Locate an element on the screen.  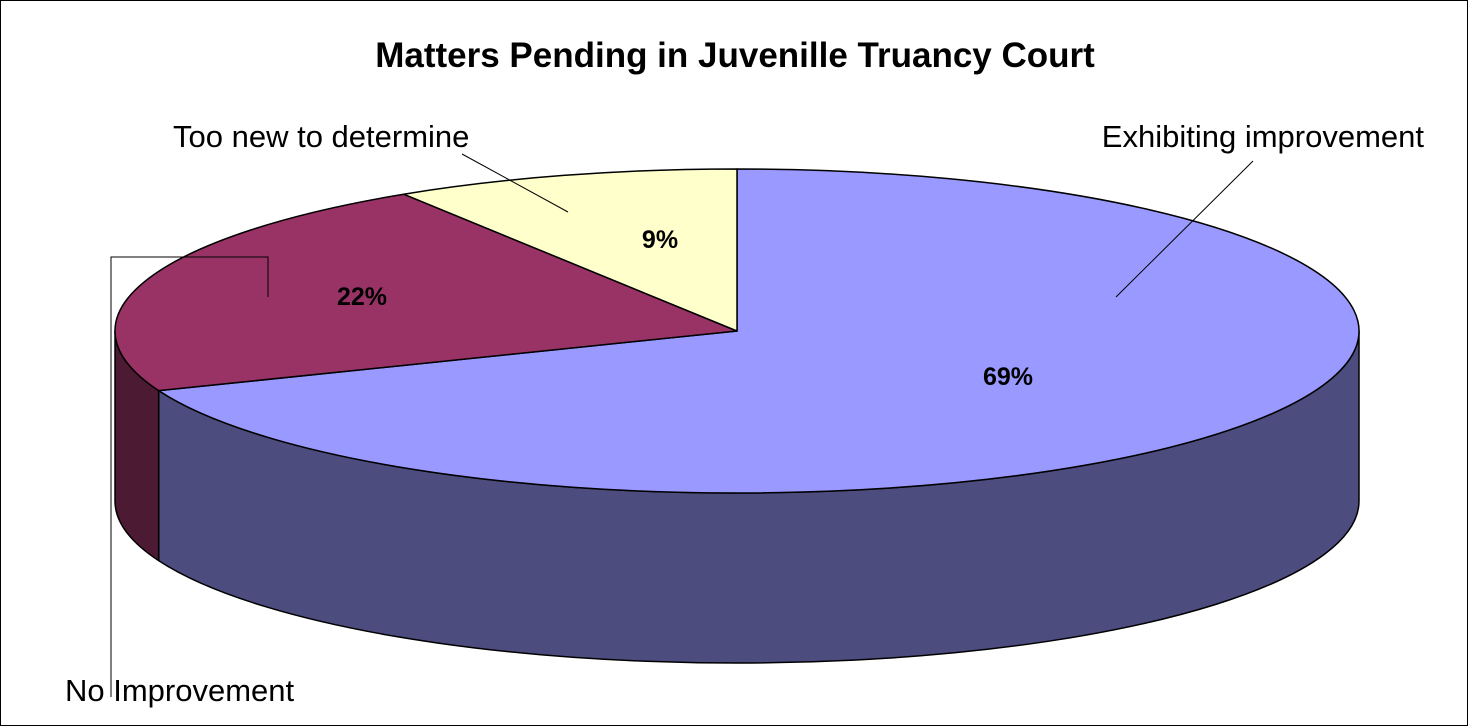
slice-category-label-exhibiting-improvement: Exhibiting improvement is located at coordinates (1263, 136).